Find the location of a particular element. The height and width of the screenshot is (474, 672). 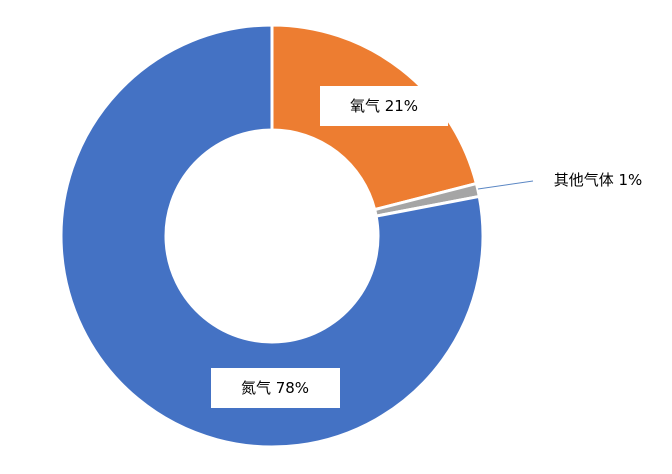

slice-label-2: 氮气 78% is located at coordinates (275, 388).